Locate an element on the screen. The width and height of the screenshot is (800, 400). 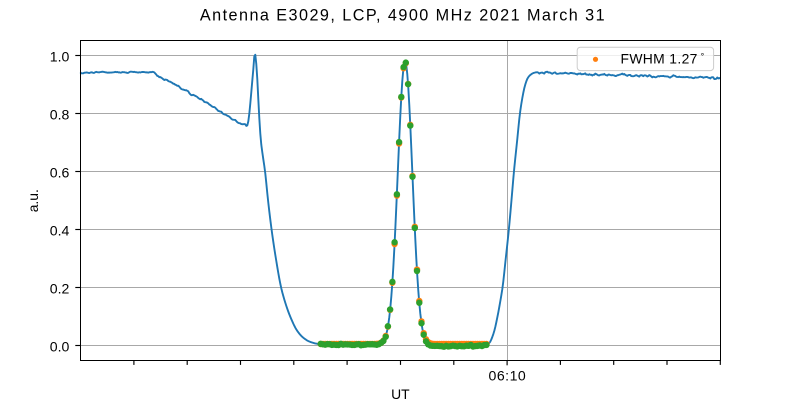
svg-text: 0.6 is located at coordinates (60, 172).